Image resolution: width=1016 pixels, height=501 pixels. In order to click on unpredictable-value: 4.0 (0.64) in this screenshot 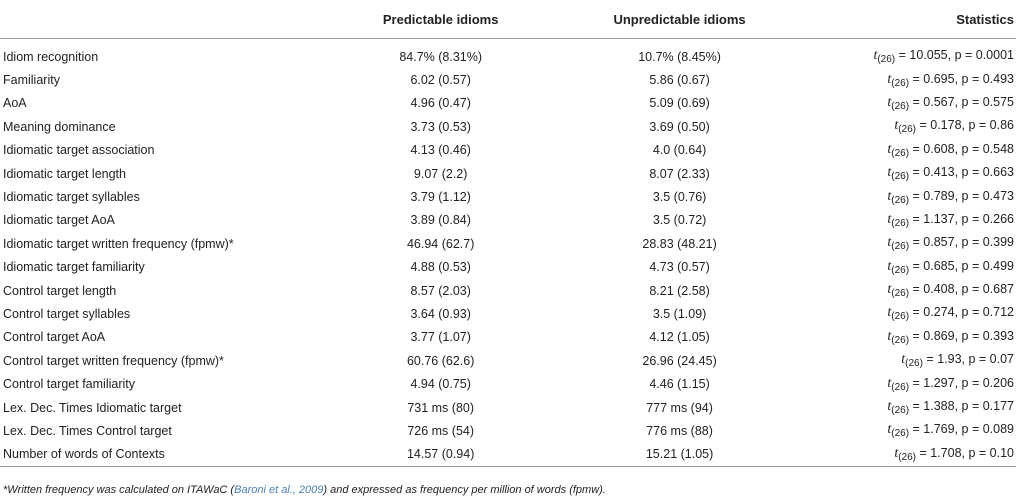, I will do `click(679, 150)`.